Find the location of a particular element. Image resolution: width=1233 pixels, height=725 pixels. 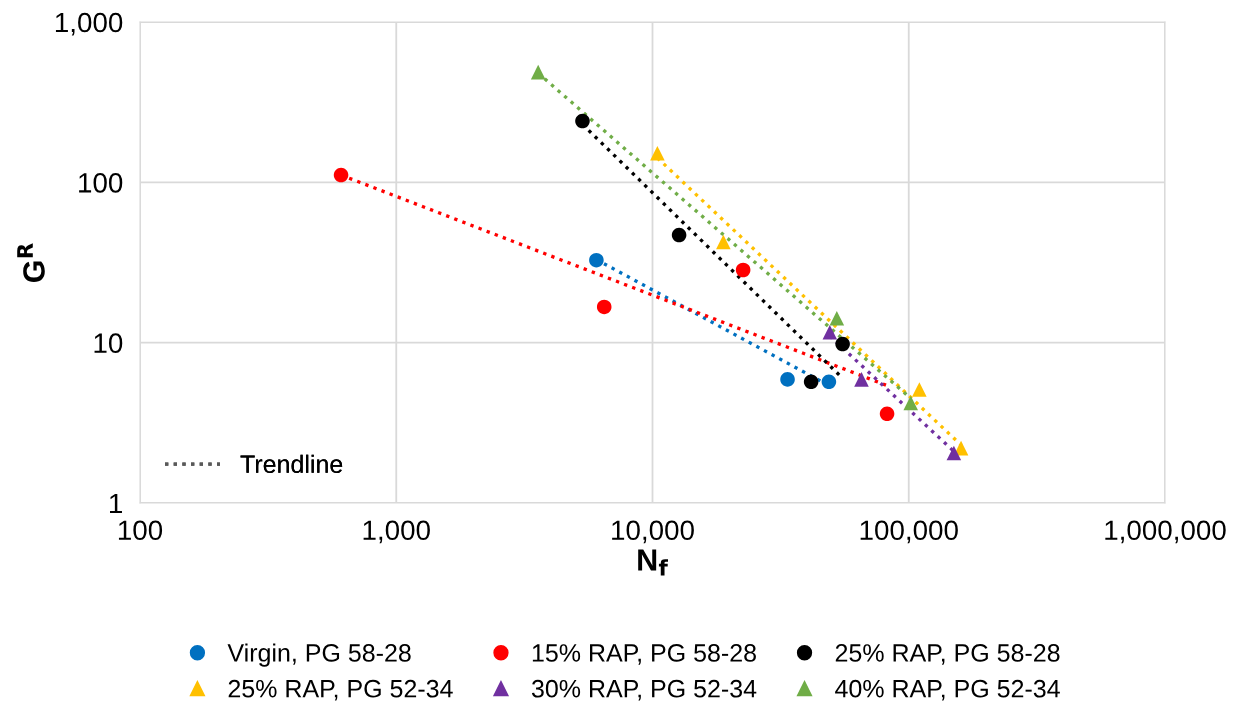

legend-label: 25% RAP, PG 58-28 is located at coordinates (947, 654).